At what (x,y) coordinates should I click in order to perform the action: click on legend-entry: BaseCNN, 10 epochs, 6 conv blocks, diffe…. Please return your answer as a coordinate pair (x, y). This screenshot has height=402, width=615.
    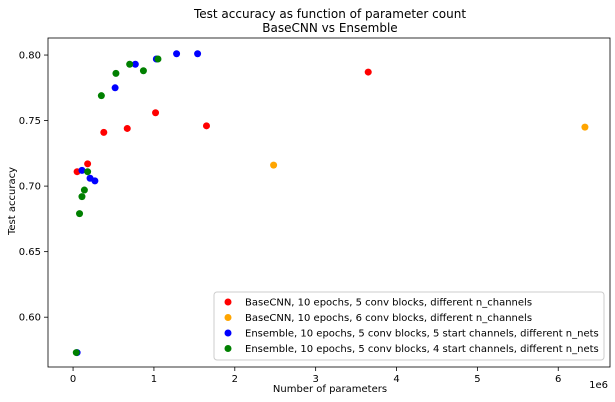
    Looking at the image, I should click on (388, 318).